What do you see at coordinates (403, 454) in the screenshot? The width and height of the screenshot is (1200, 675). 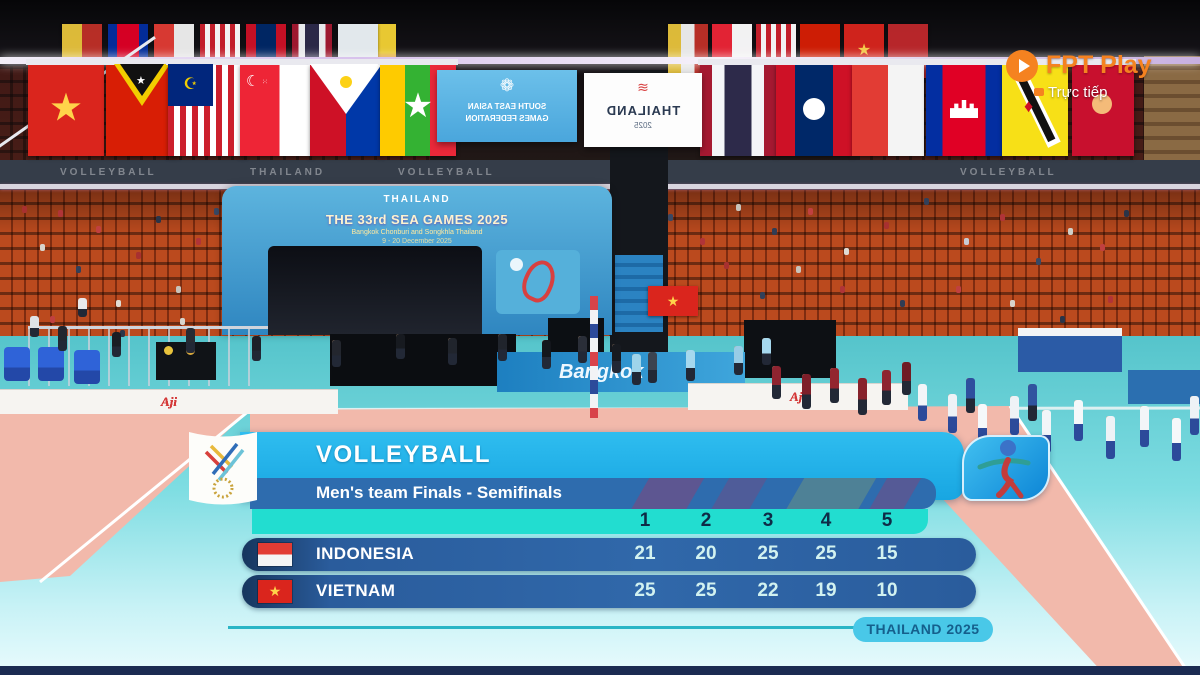 I see `sport-title: VOLLEYBALL` at bounding box center [403, 454].